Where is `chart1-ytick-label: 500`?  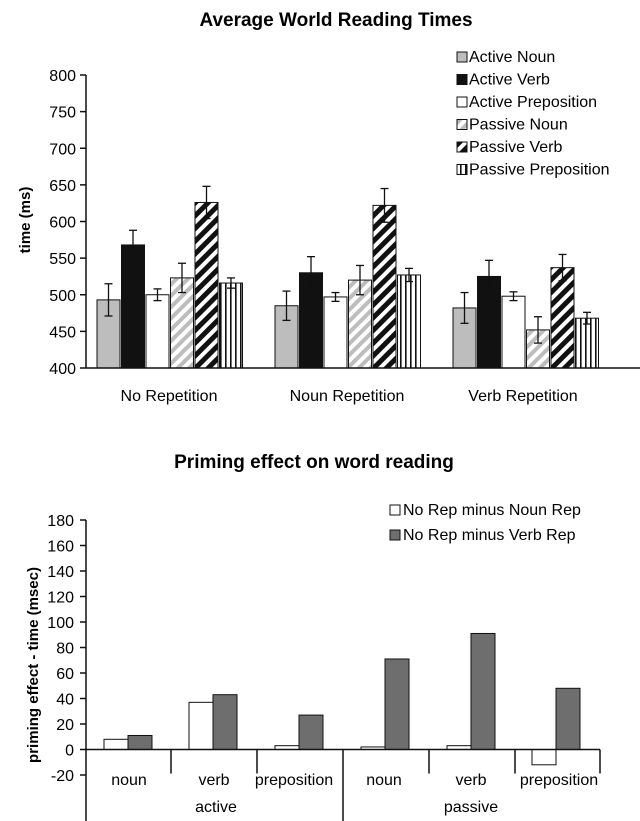 chart1-ytick-label: 500 is located at coordinates (62, 296).